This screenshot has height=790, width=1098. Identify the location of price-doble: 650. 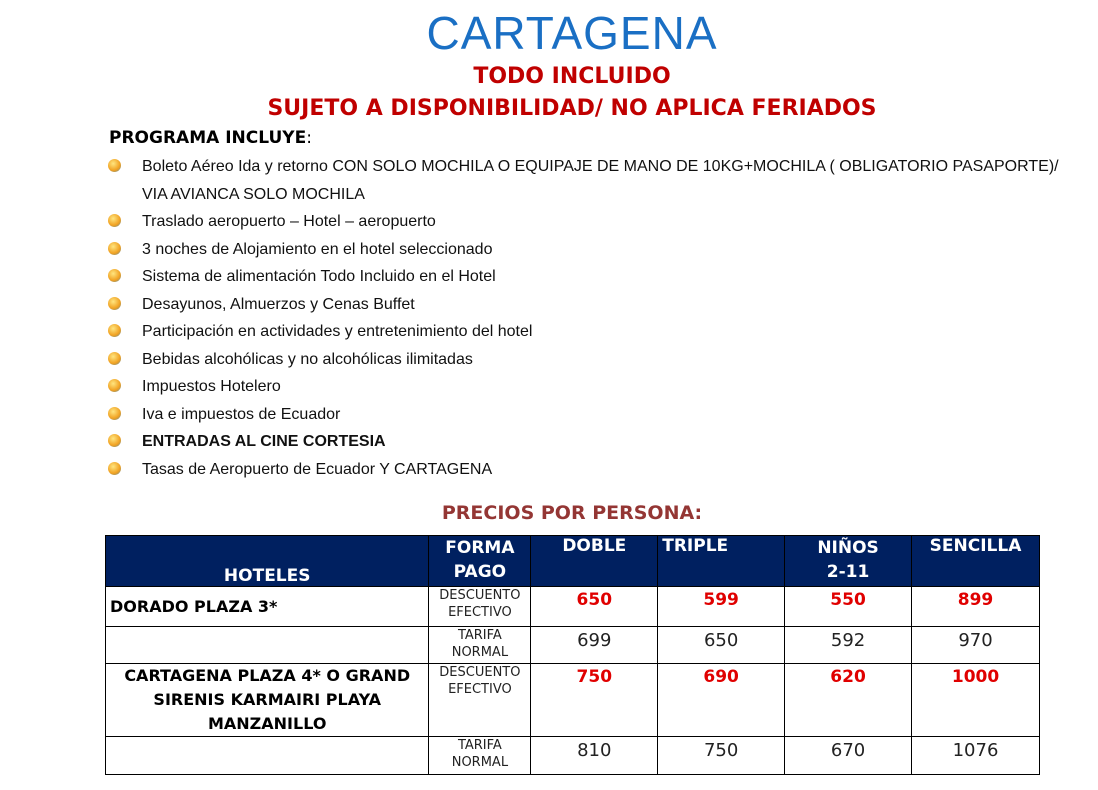
(594, 606).